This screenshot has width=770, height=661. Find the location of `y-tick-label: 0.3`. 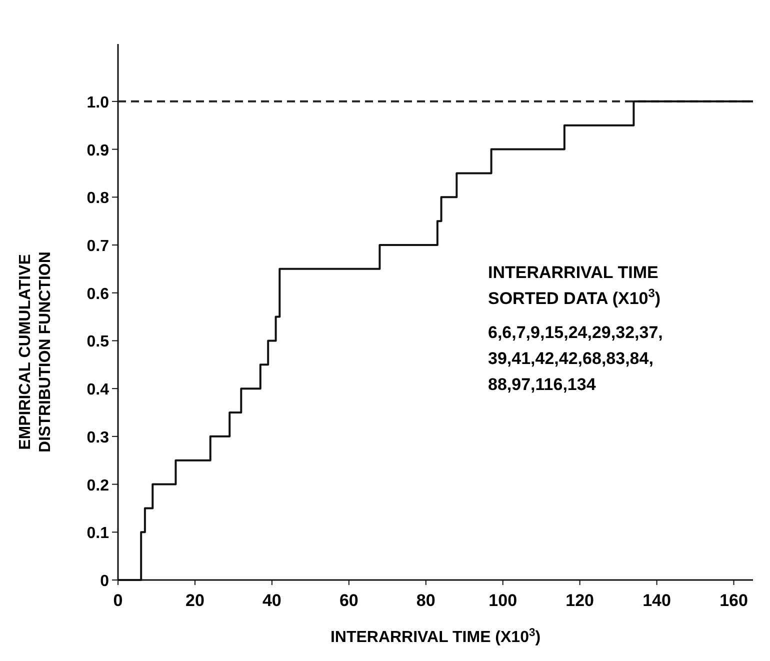

y-tick-label: 0.3 is located at coordinates (98, 437).